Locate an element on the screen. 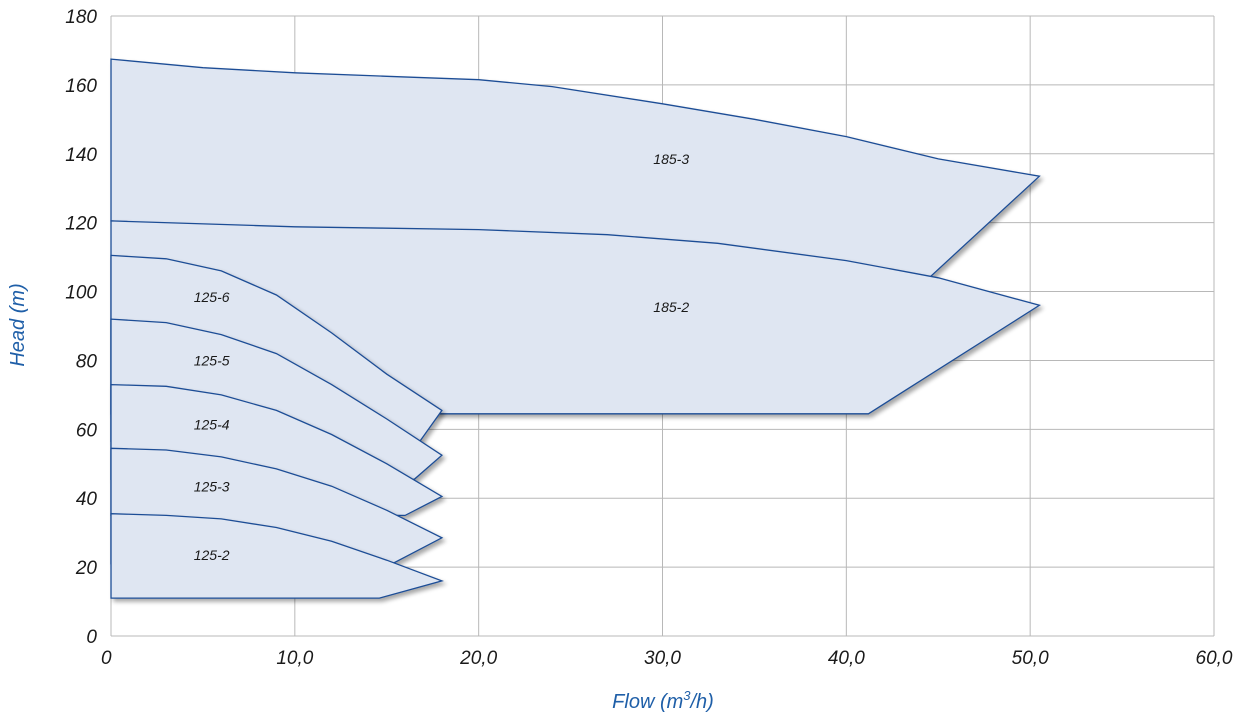  region-label-125-2: 125-2 is located at coordinates (212, 555).